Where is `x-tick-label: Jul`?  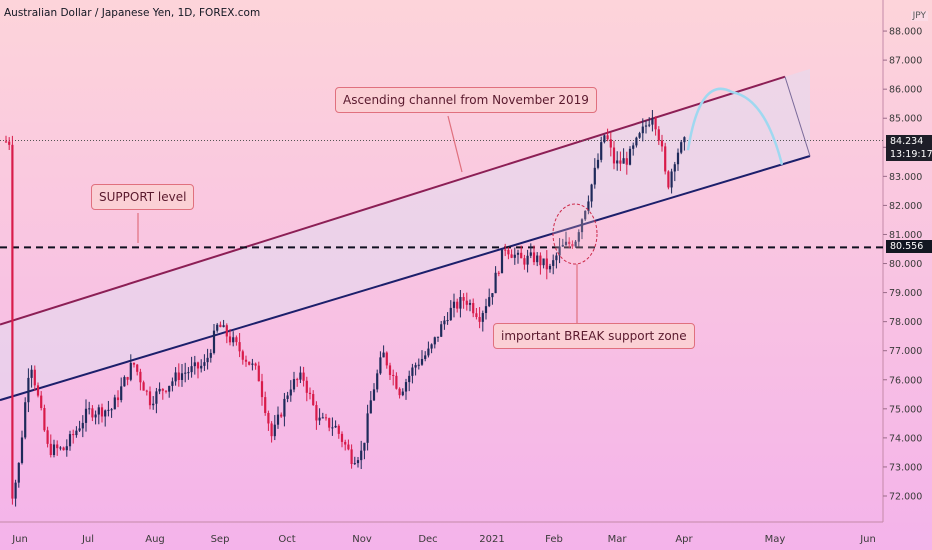 x-tick-label: Jul is located at coordinates (87, 539).